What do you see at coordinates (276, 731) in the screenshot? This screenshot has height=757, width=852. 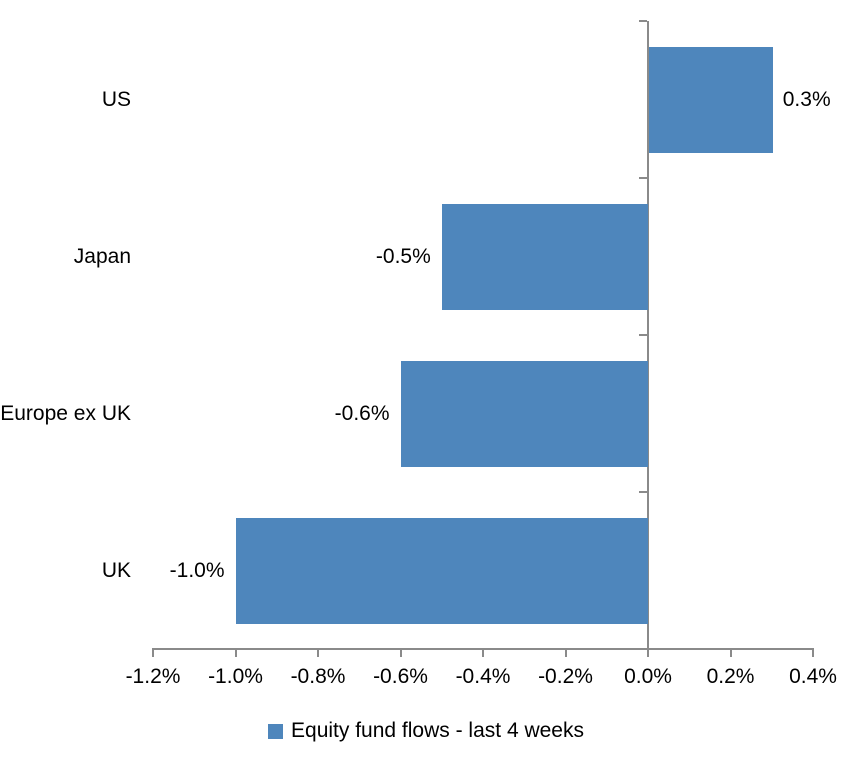 I see `legend-swatch-icon` at bounding box center [276, 731].